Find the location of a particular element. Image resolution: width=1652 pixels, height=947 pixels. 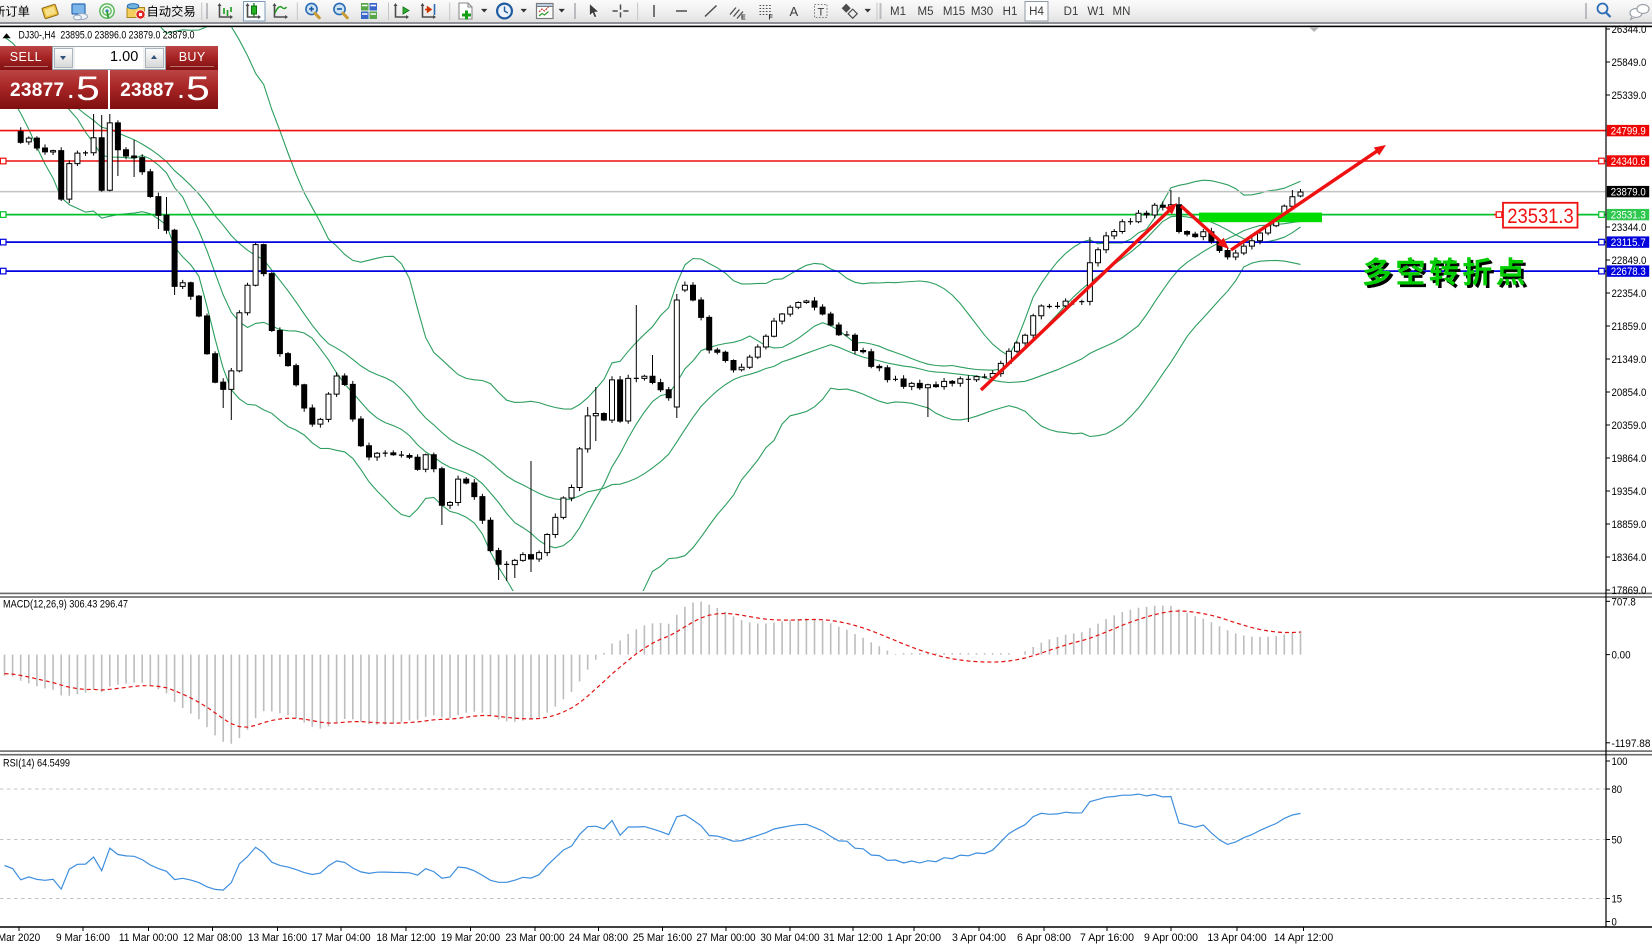

svg-text: M5 is located at coordinates (926, 12).